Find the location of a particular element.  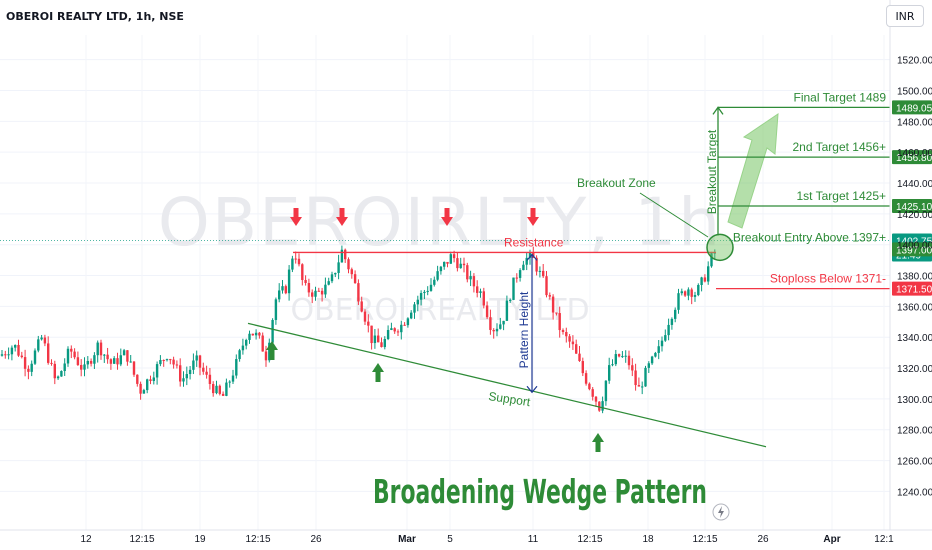

green-up-arrow-icon is located at coordinates (272, 350).